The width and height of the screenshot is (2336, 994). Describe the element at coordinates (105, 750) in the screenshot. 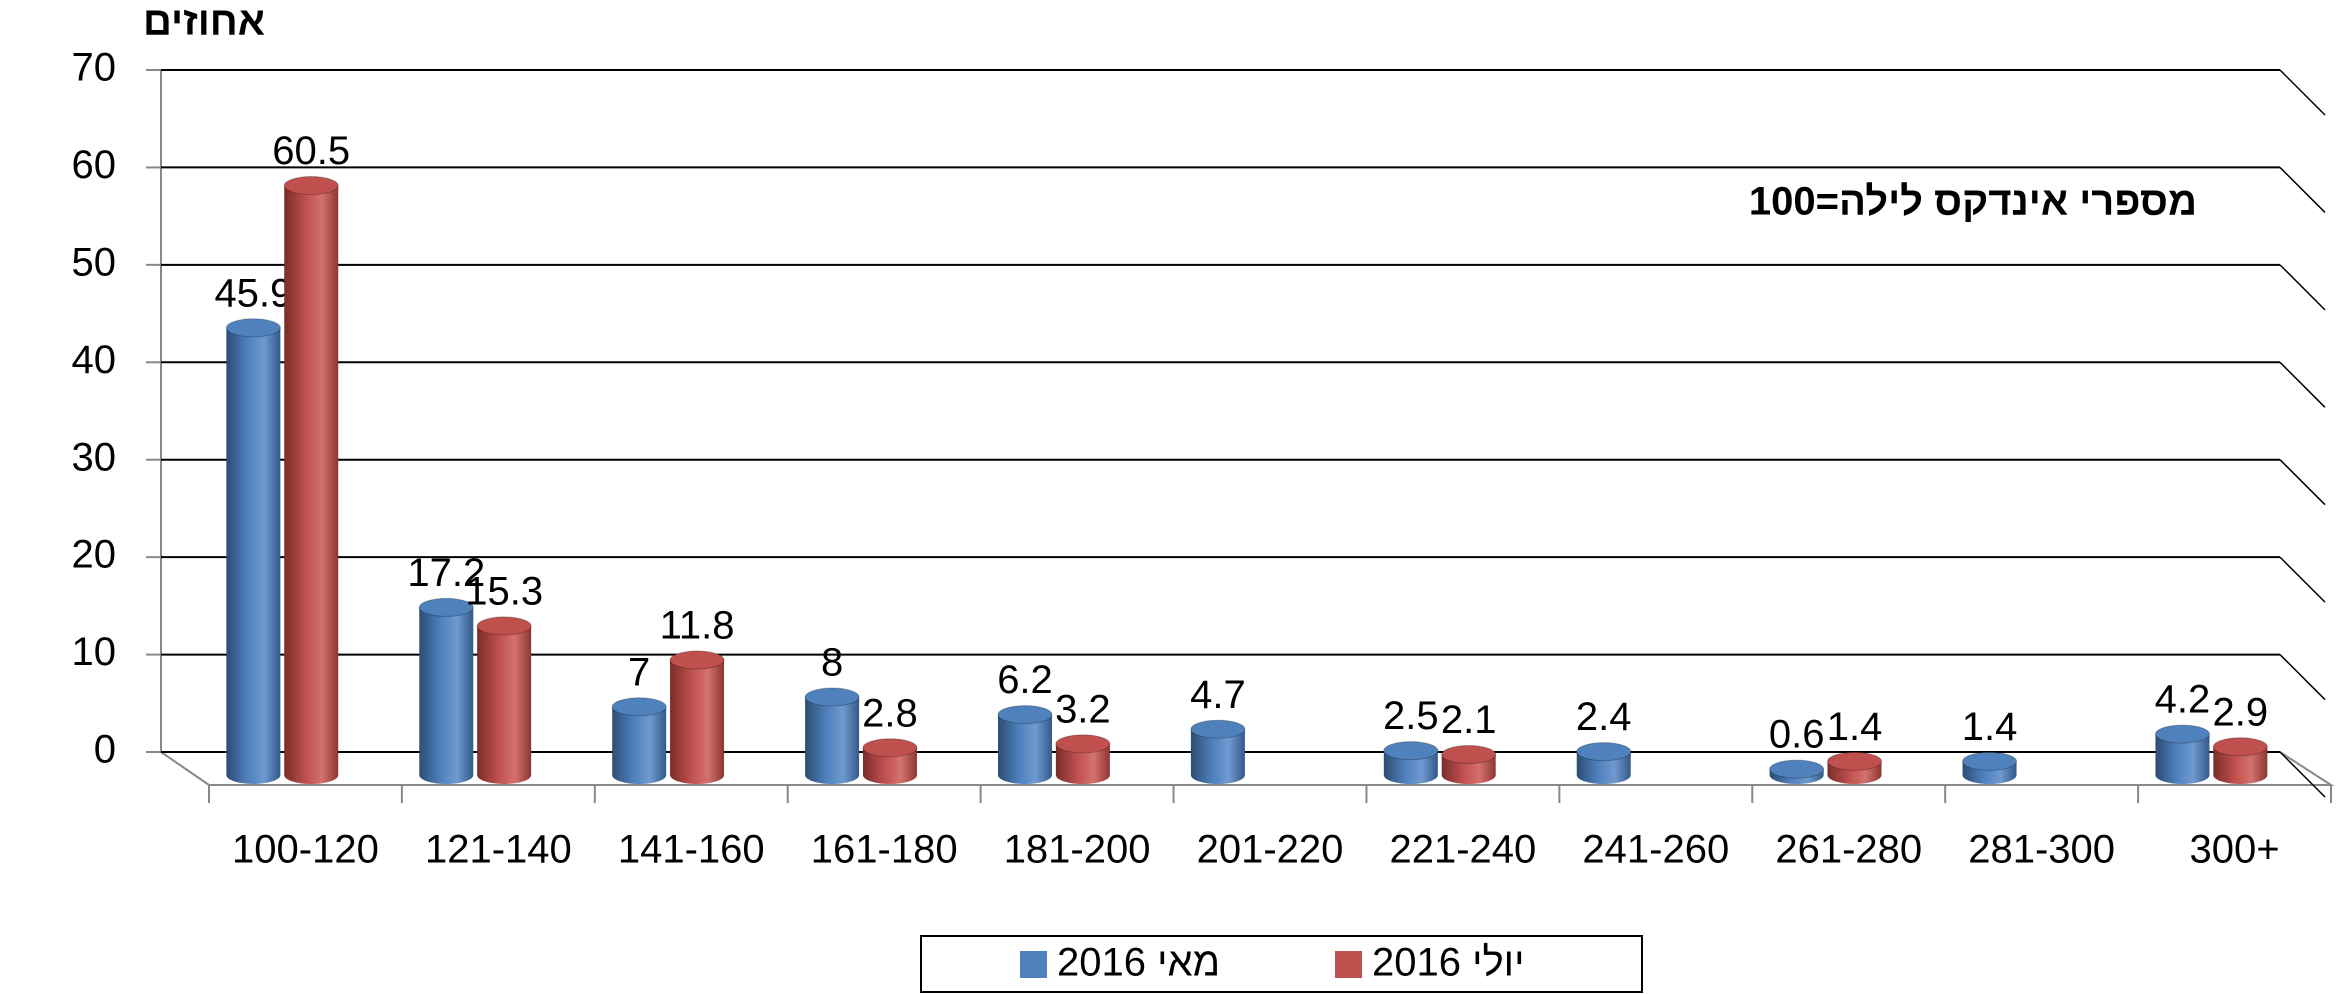

I see `y-tick-label: 0` at that location.